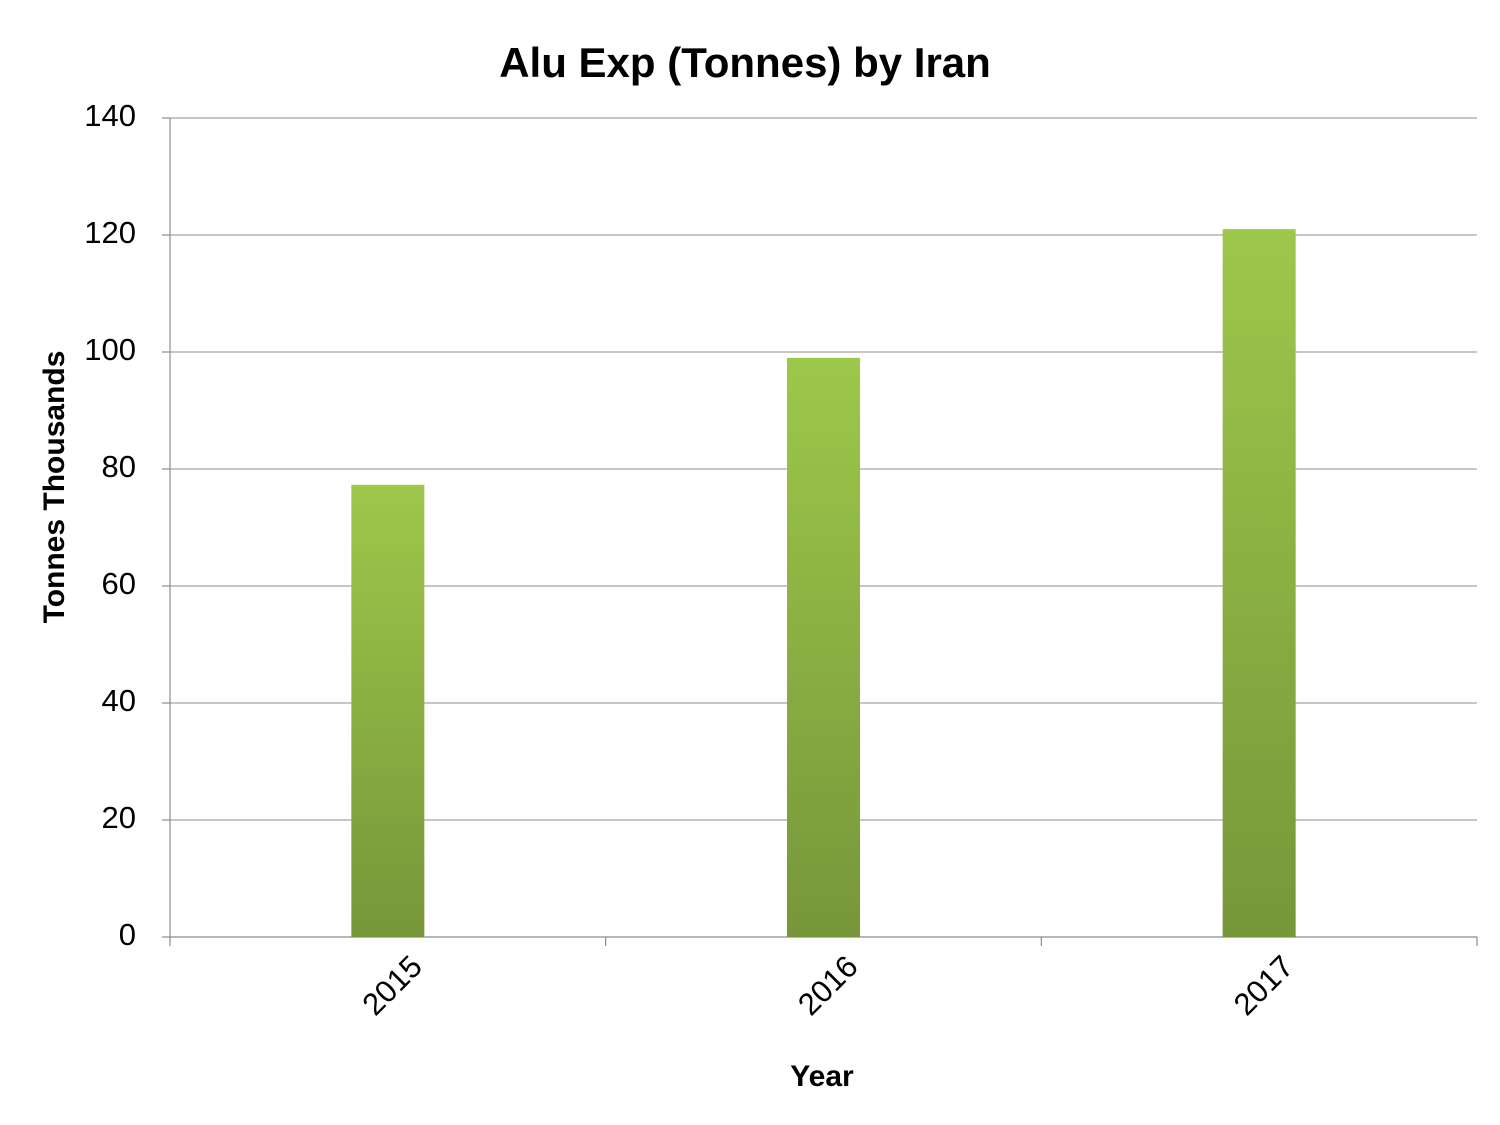  I want to click on y-tick-label: 60, so click(119, 583).